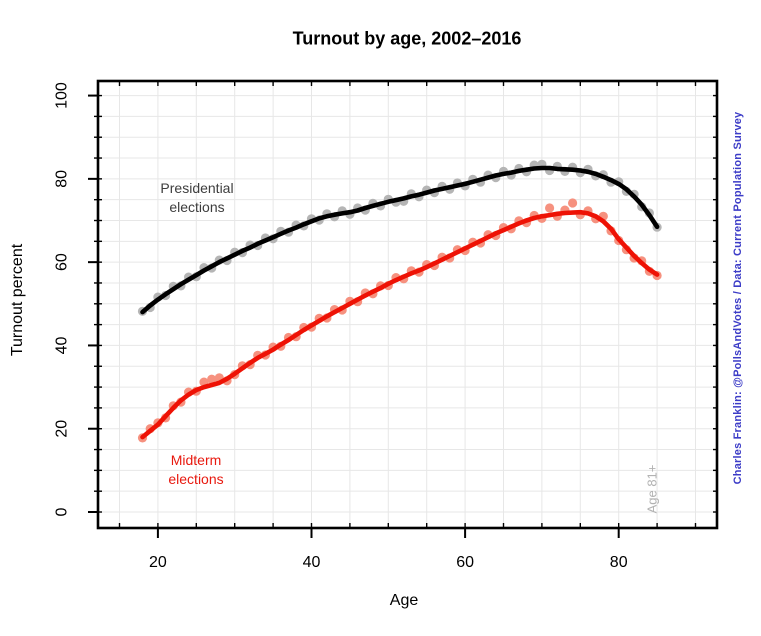 The image size is (761, 636). Describe the element at coordinates (652, 489) in the screenshot. I see `age-81-plus-label: Age 81+` at that location.